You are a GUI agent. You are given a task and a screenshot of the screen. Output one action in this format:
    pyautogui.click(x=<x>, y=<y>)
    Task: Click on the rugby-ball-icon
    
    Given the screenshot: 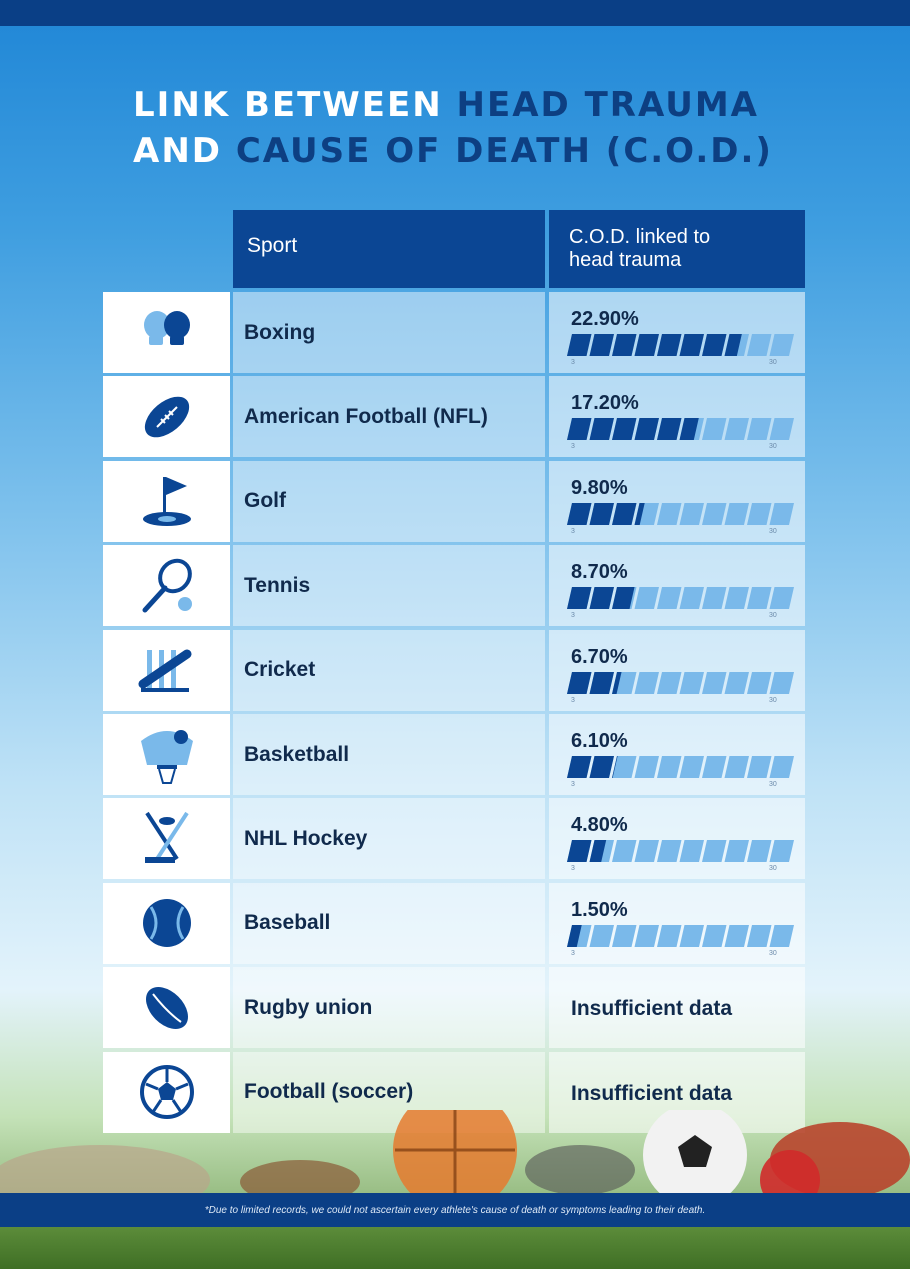 What is the action you would take?
    pyautogui.click(x=166, y=1007)
    